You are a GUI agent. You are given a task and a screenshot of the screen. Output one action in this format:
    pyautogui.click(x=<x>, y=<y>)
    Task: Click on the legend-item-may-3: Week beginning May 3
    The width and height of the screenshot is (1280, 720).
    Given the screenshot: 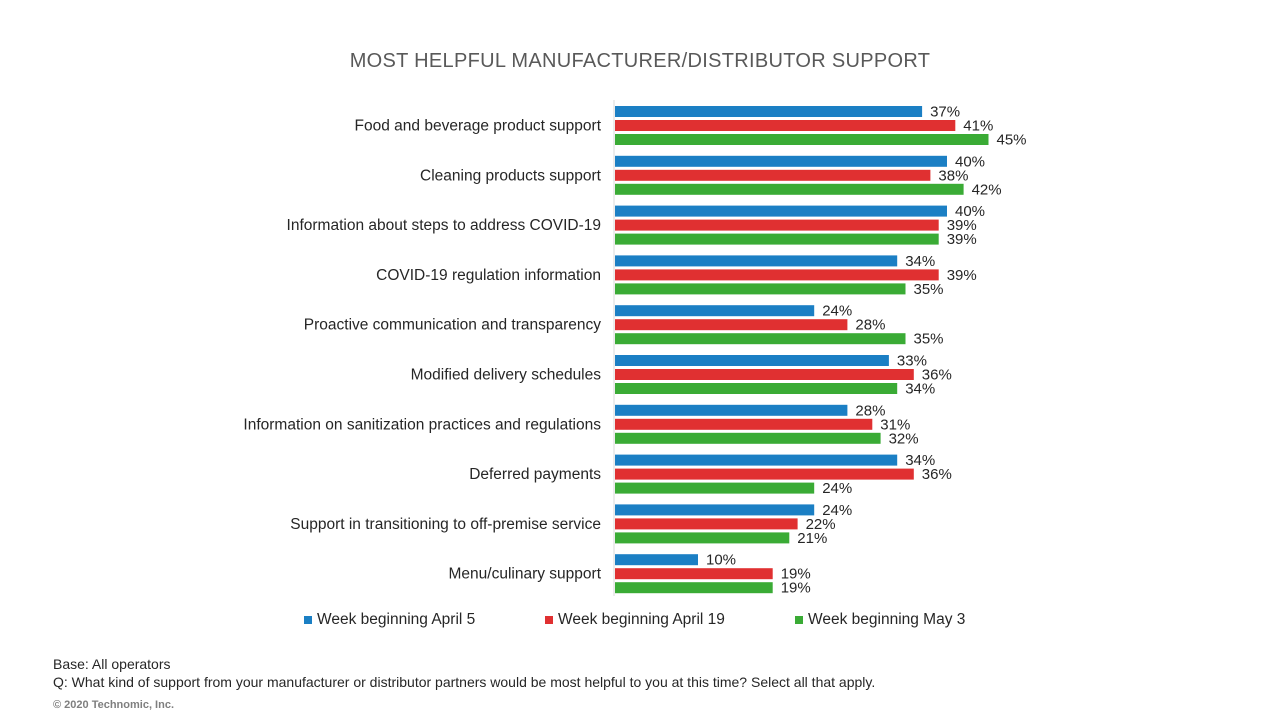 What is the action you would take?
    pyautogui.click(x=880, y=620)
    